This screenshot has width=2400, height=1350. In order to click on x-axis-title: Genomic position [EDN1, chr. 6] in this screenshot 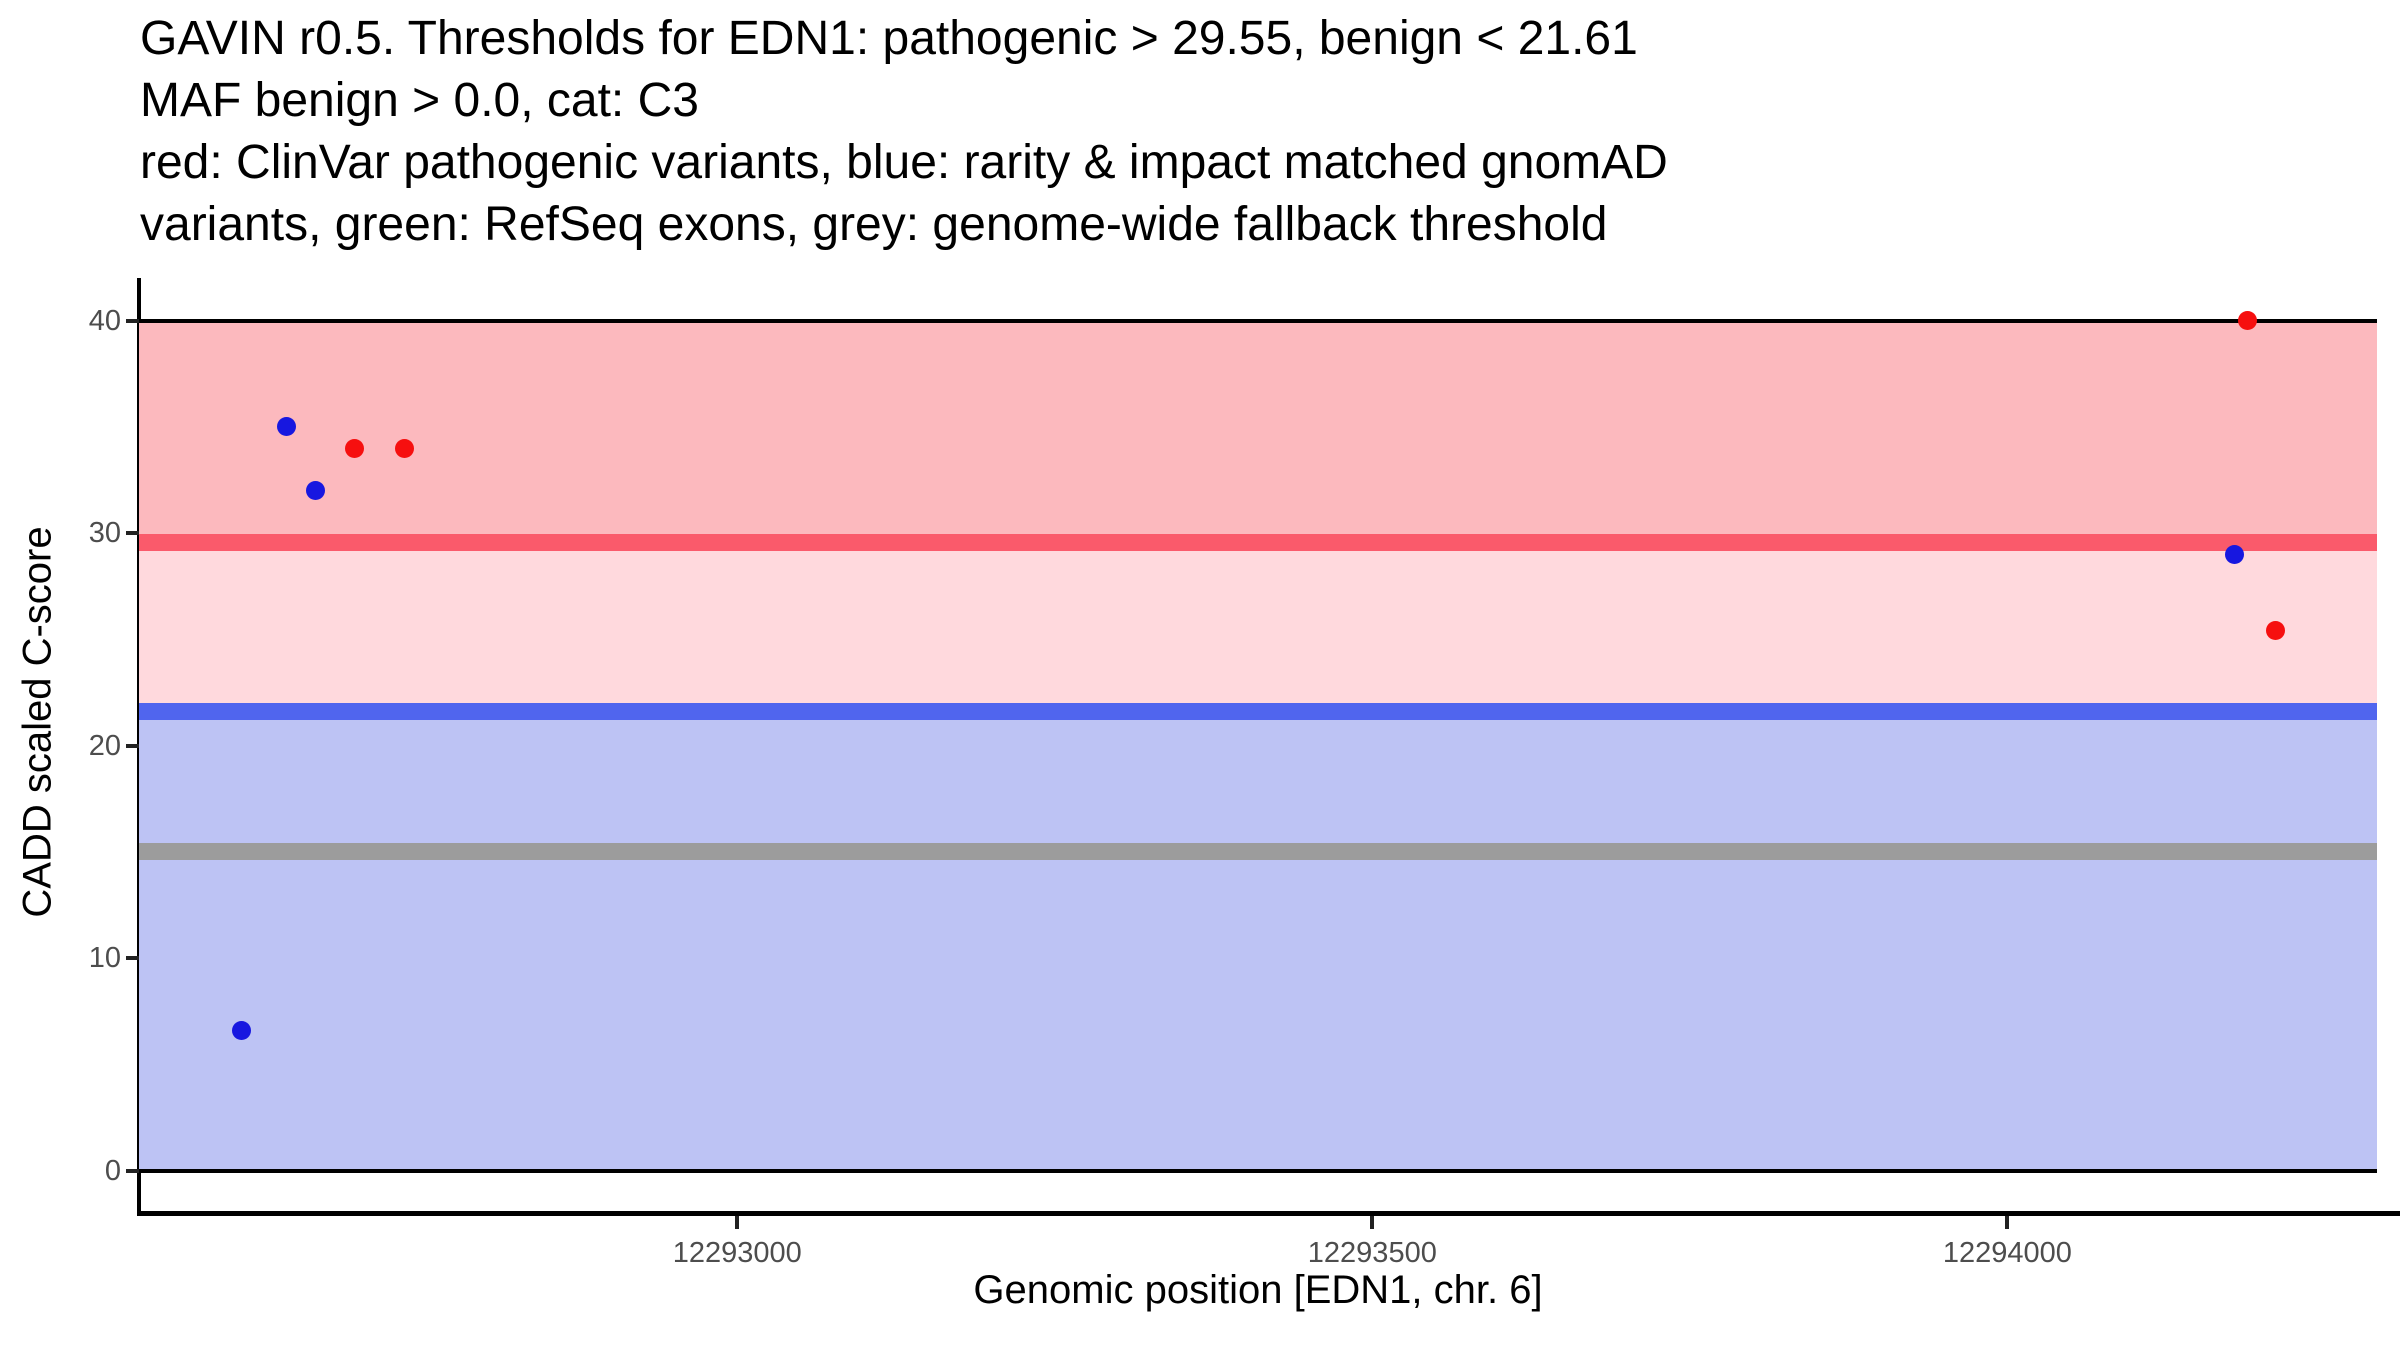, I will do `click(1258, 1290)`.